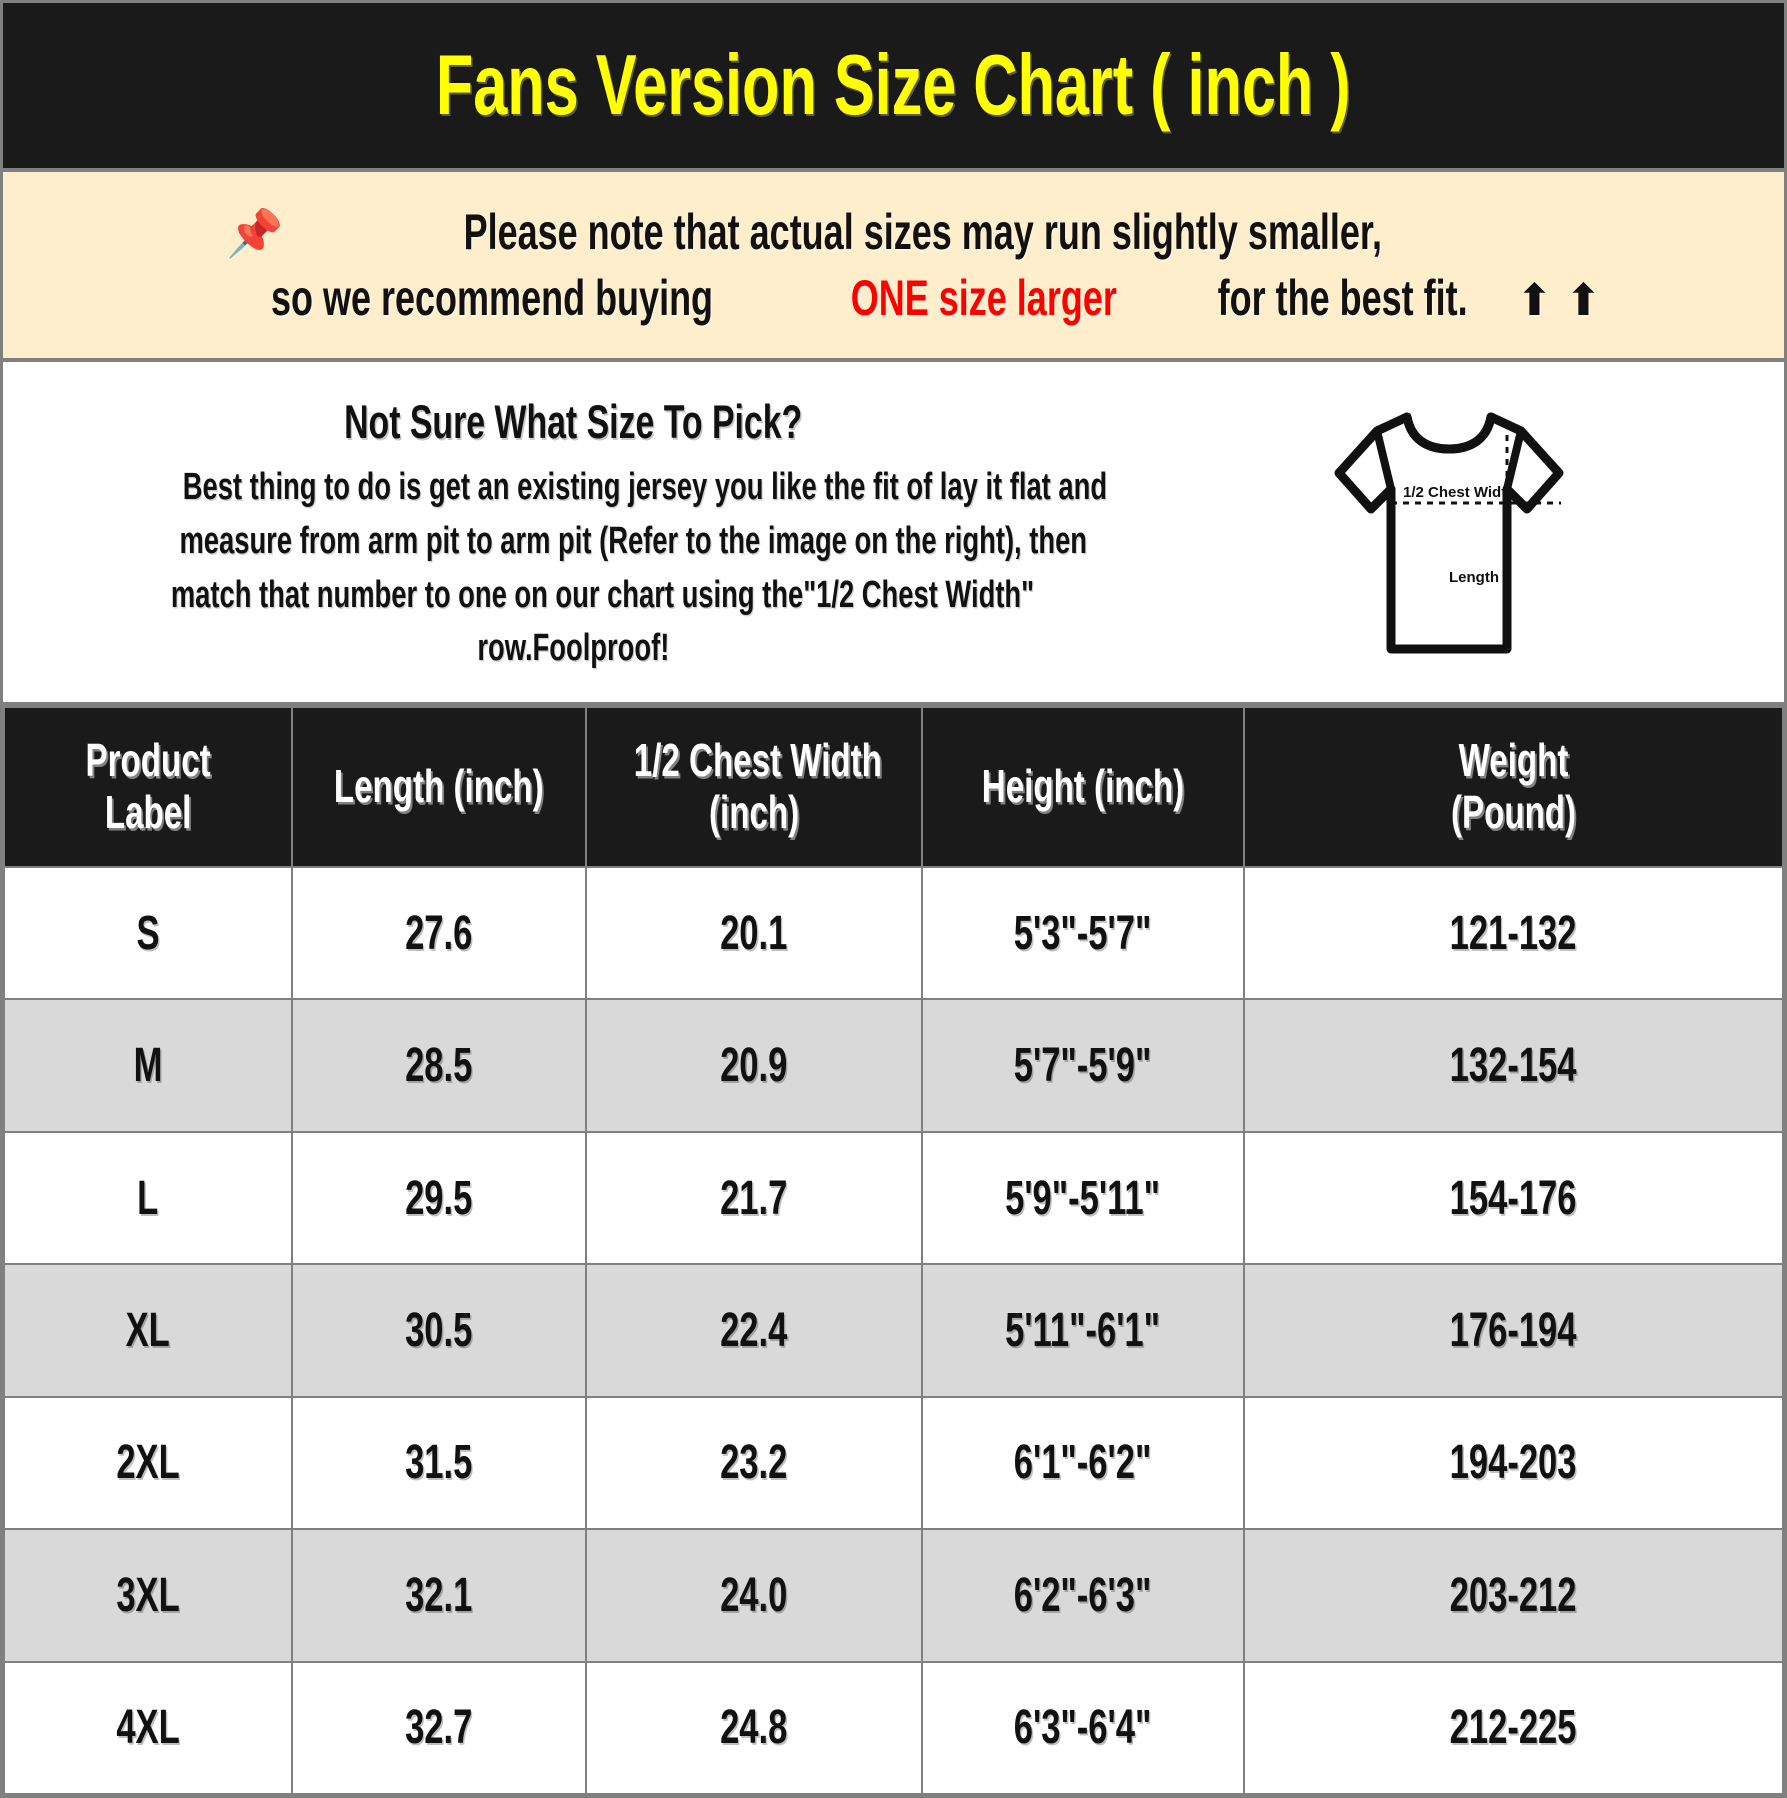  I want to click on cell-length: 27.6, so click(439, 933).